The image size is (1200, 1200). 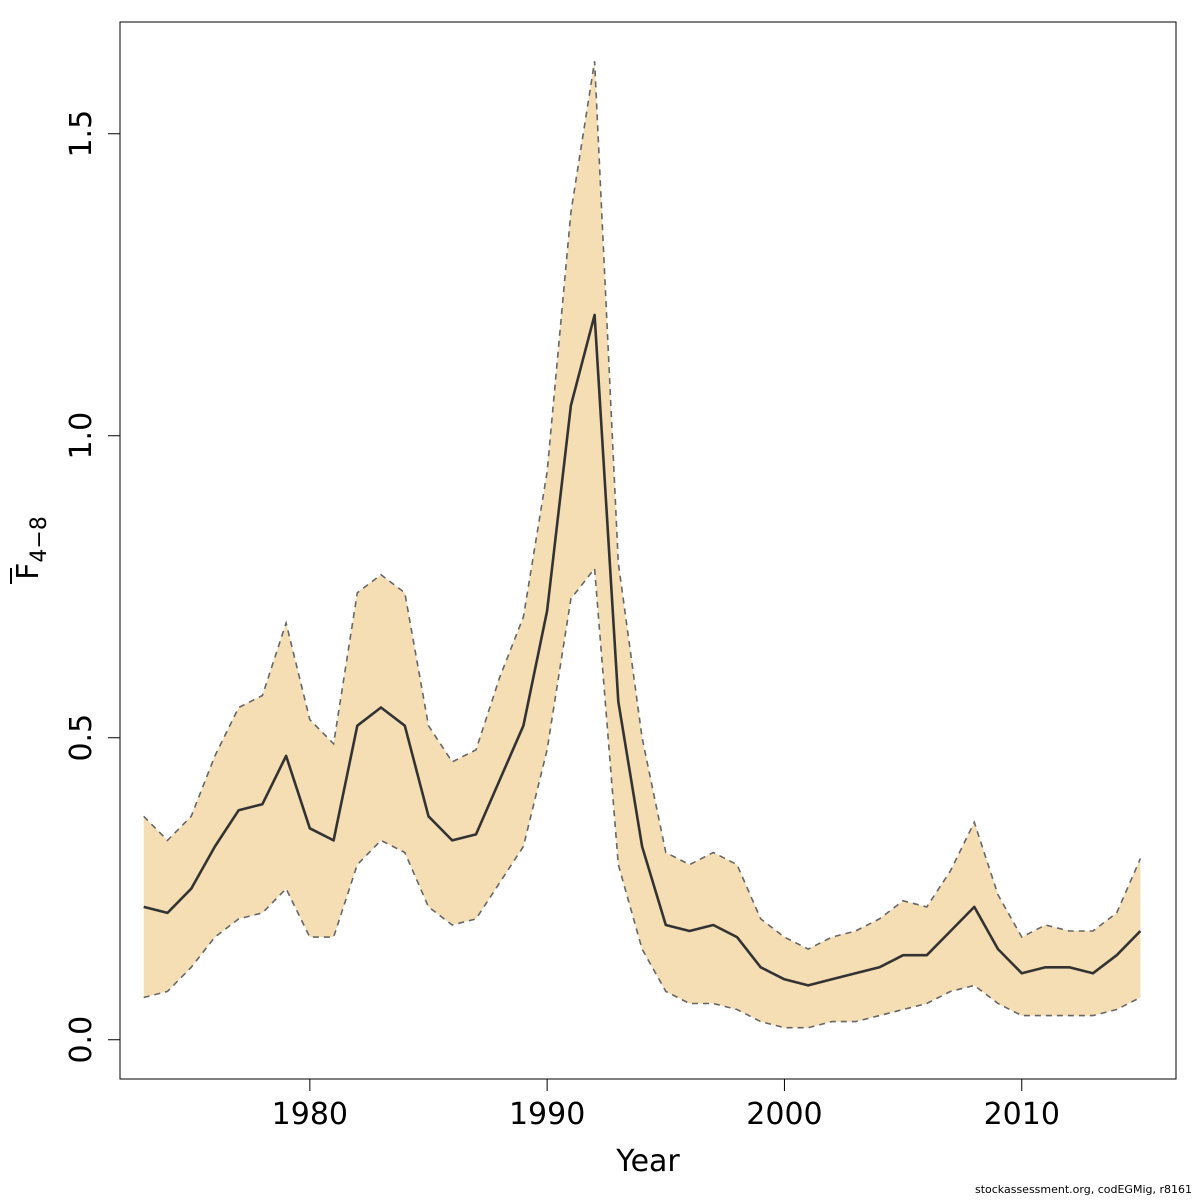 I want to click on y-axis-title: F4−8, so click(x=31, y=550).